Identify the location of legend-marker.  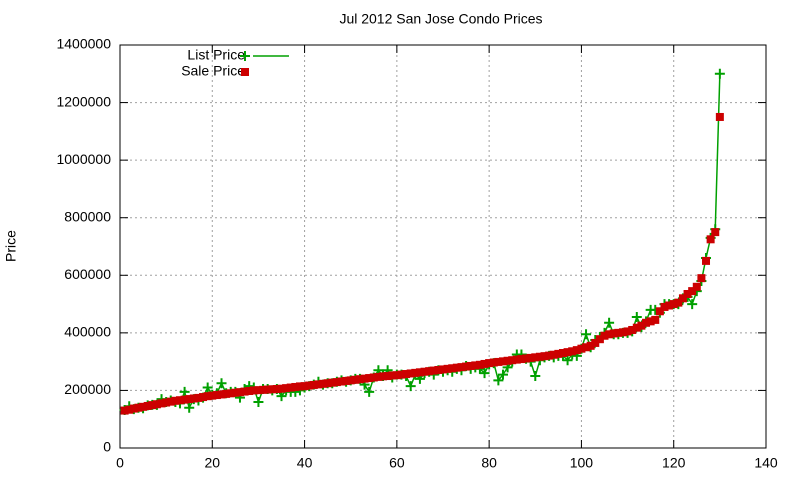
(245, 56).